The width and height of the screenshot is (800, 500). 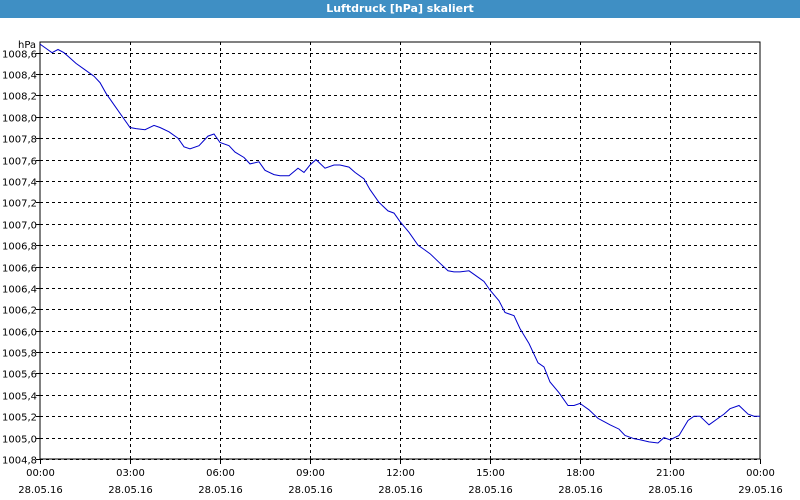 What do you see at coordinates (19, 397) in the screenshot?
I see `y-tick-label: 1005,4` at bounding box center [19, 397].